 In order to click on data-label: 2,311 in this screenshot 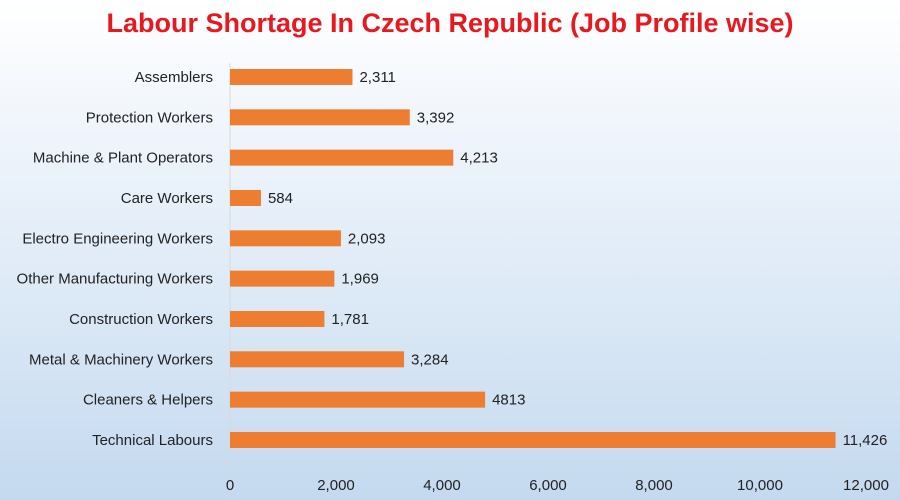, I will do `click(377, 77)`.